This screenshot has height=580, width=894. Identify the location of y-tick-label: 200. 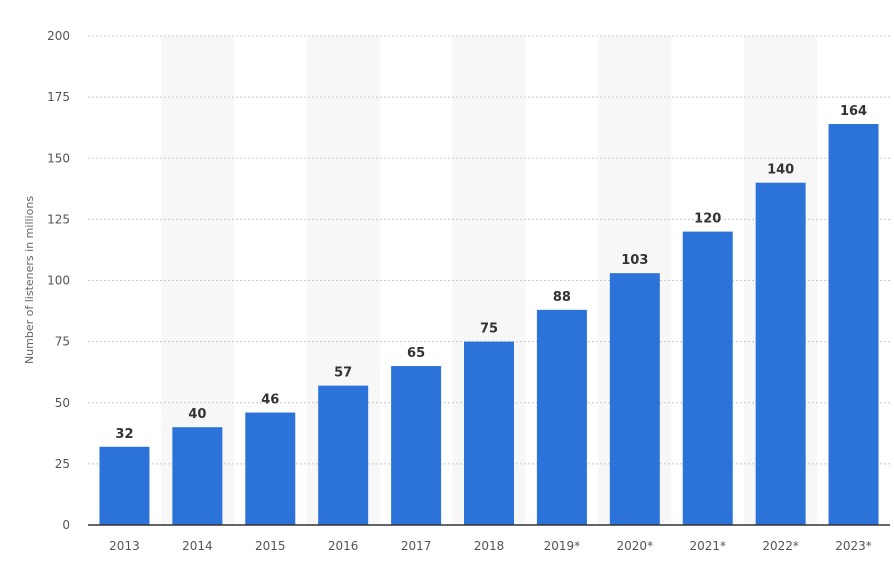
(58, 36).